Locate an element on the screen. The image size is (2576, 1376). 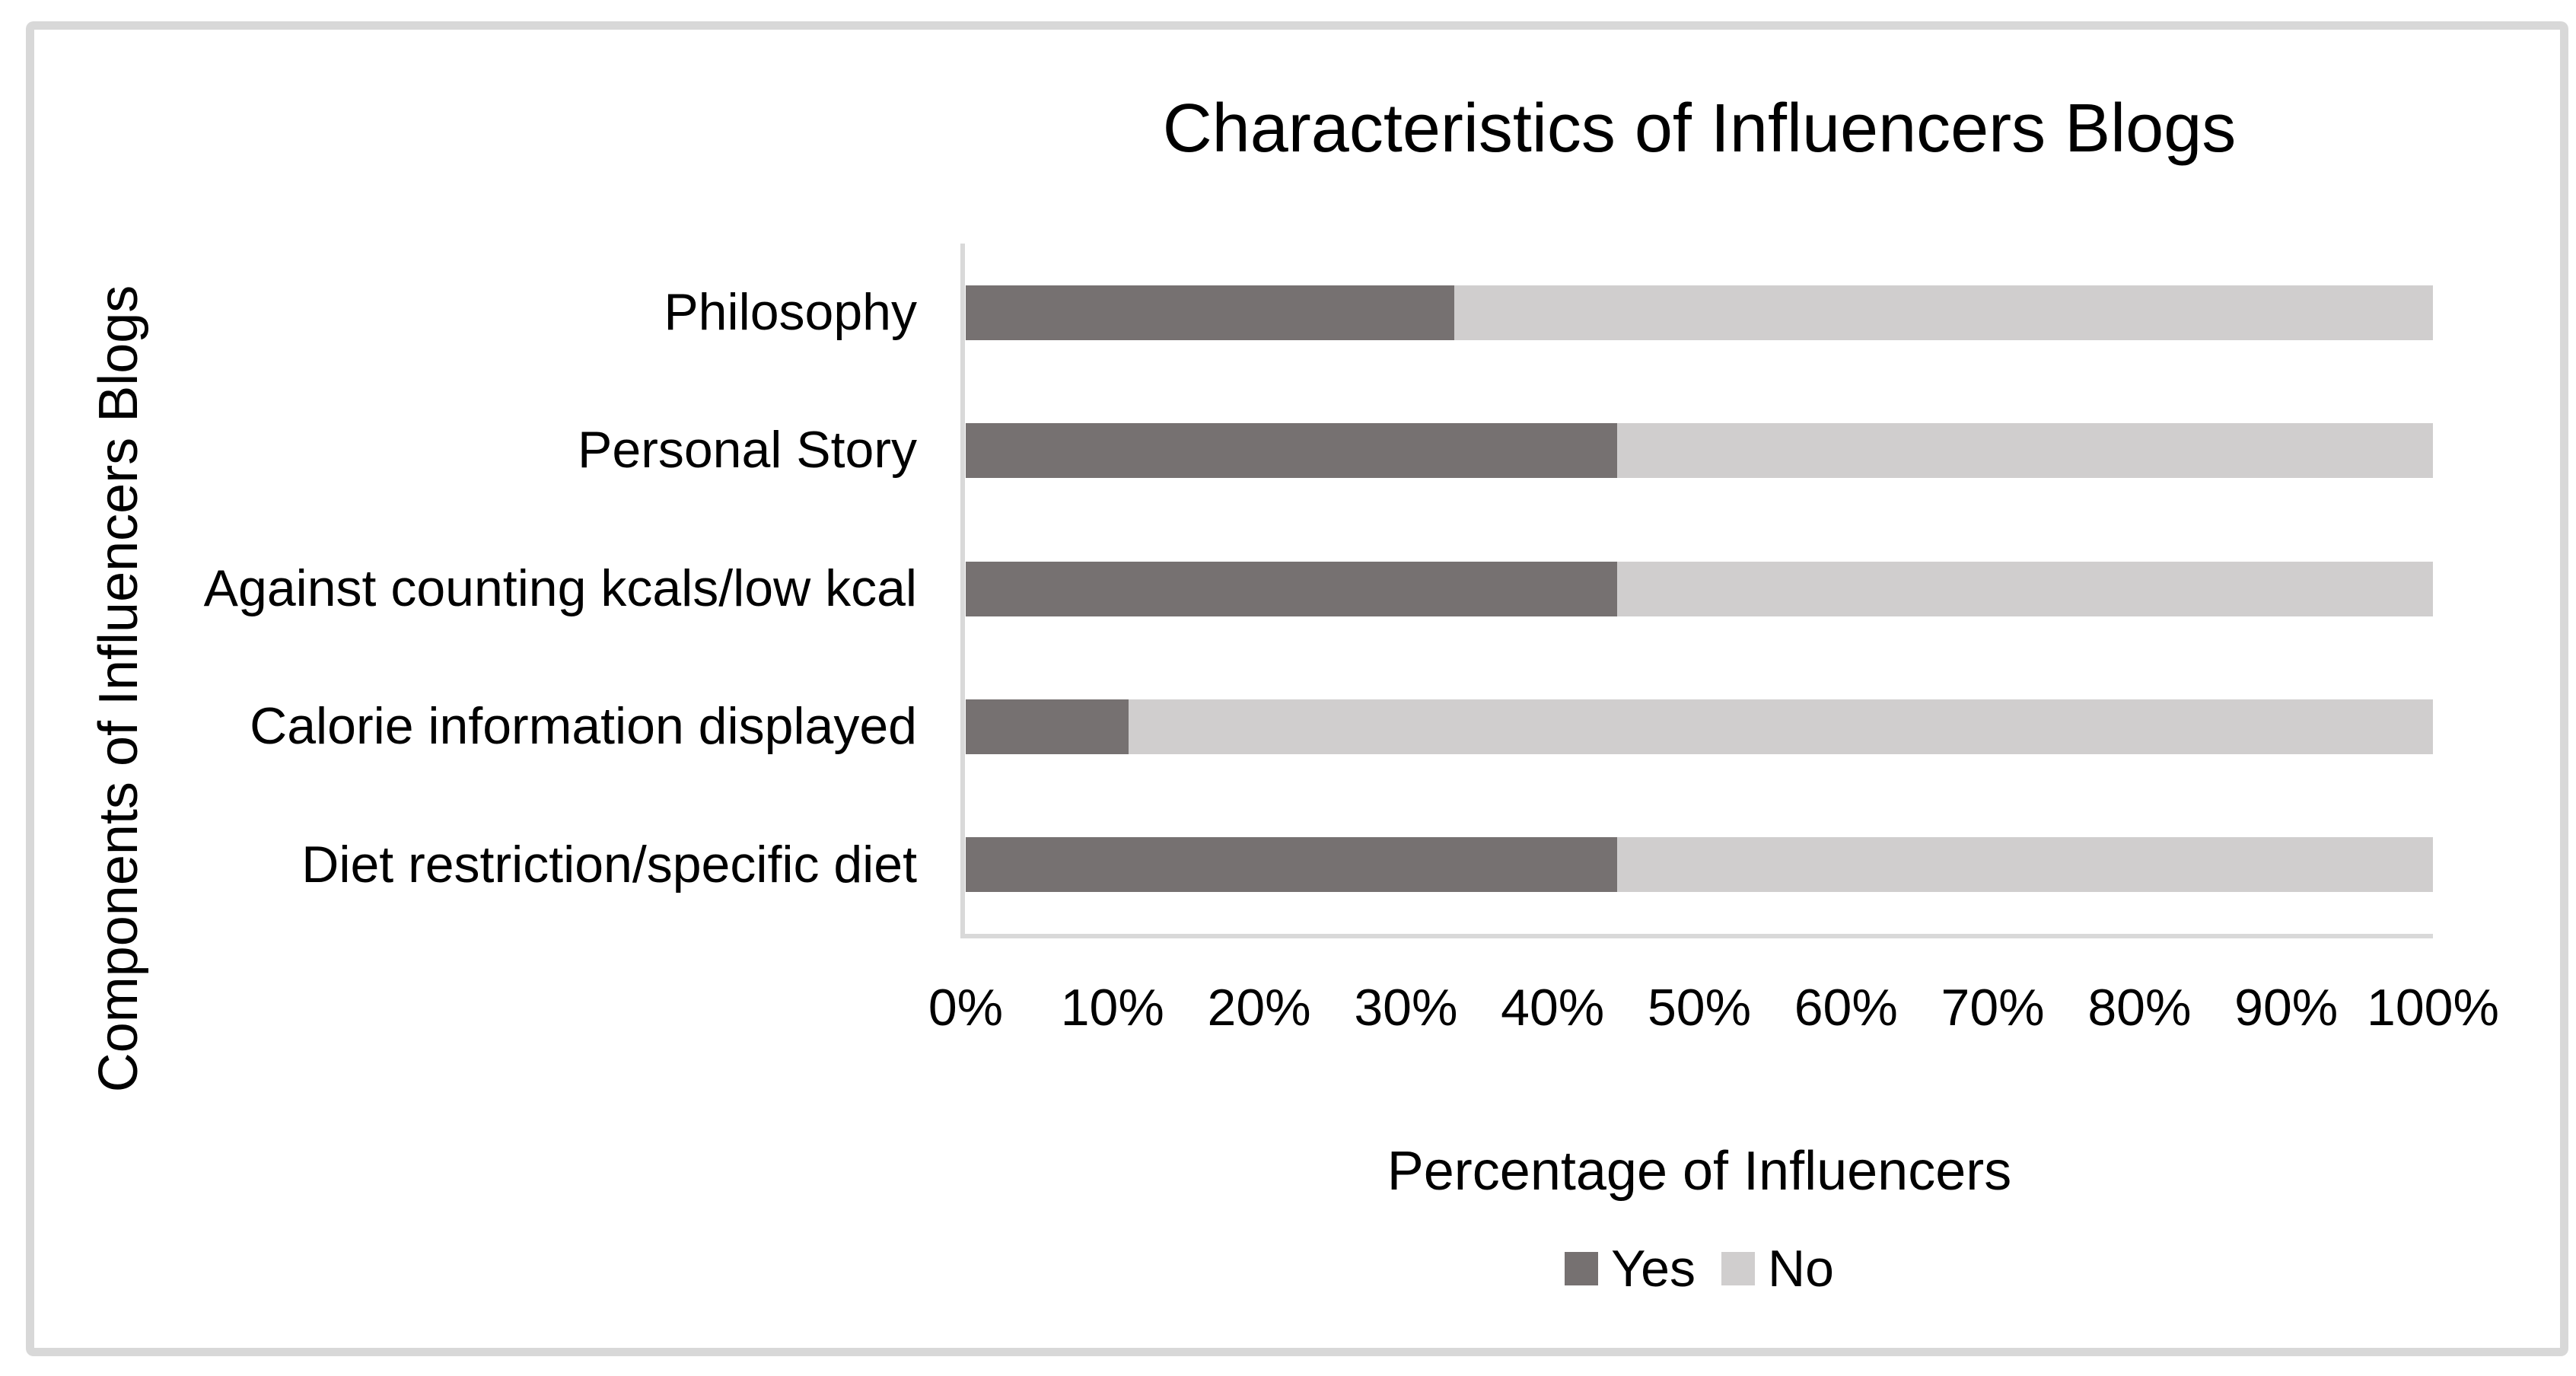
legend-item-no: No is located at coordinates (1777, 1268).